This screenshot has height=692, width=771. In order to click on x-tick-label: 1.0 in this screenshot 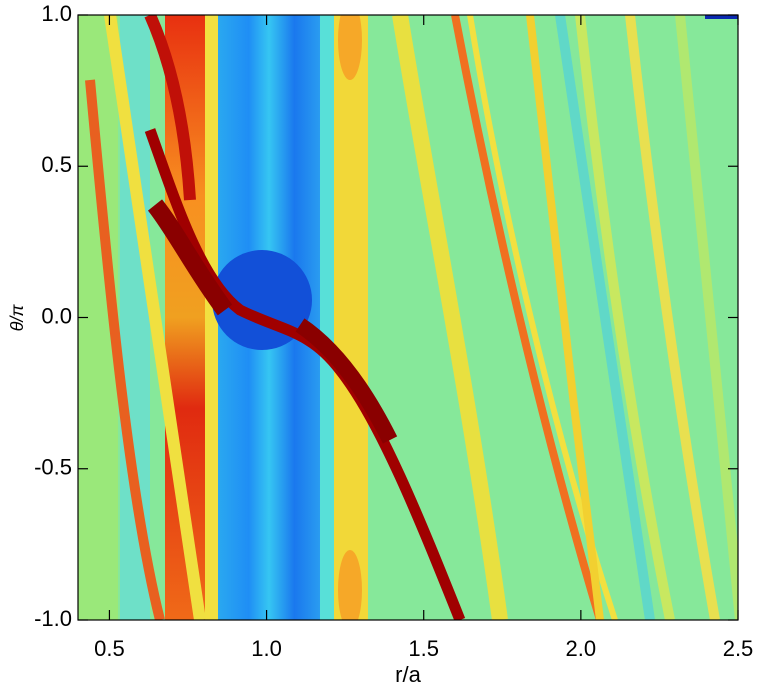, I will do `click(266, 648)`.